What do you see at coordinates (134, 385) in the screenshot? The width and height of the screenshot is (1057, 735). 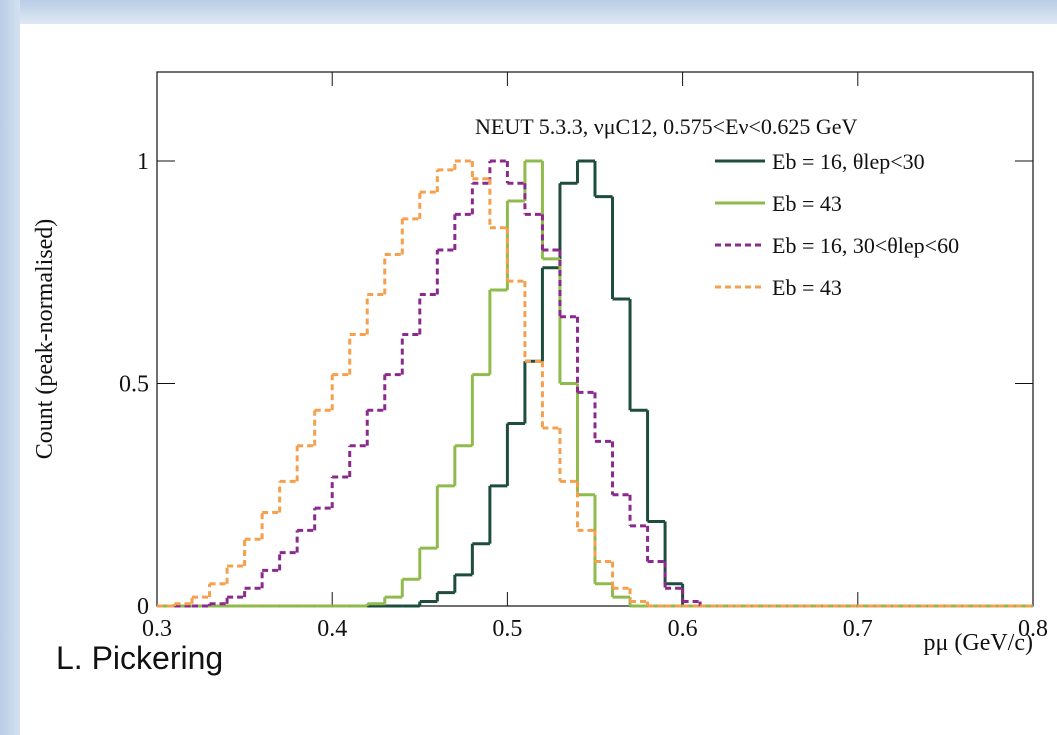 I see `y-tick-label: 0.5` at bounding box center [134, 385].